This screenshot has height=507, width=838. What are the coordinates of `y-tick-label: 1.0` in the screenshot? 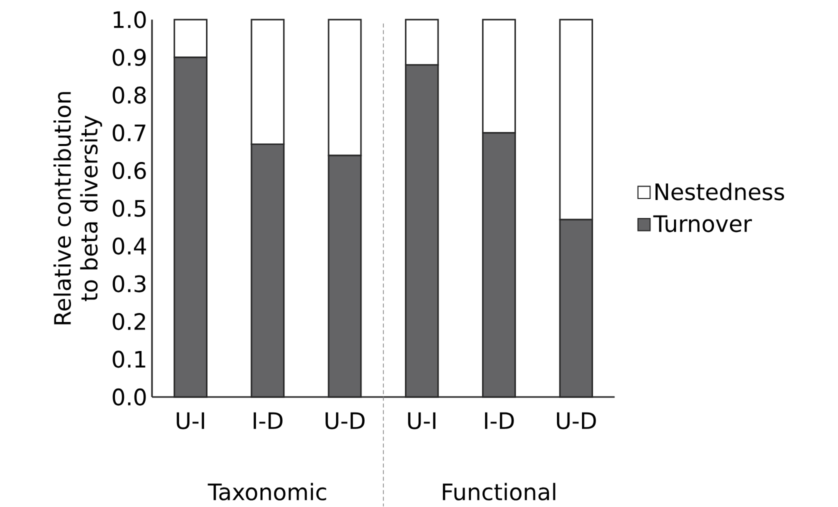 It's located at (130, 19).